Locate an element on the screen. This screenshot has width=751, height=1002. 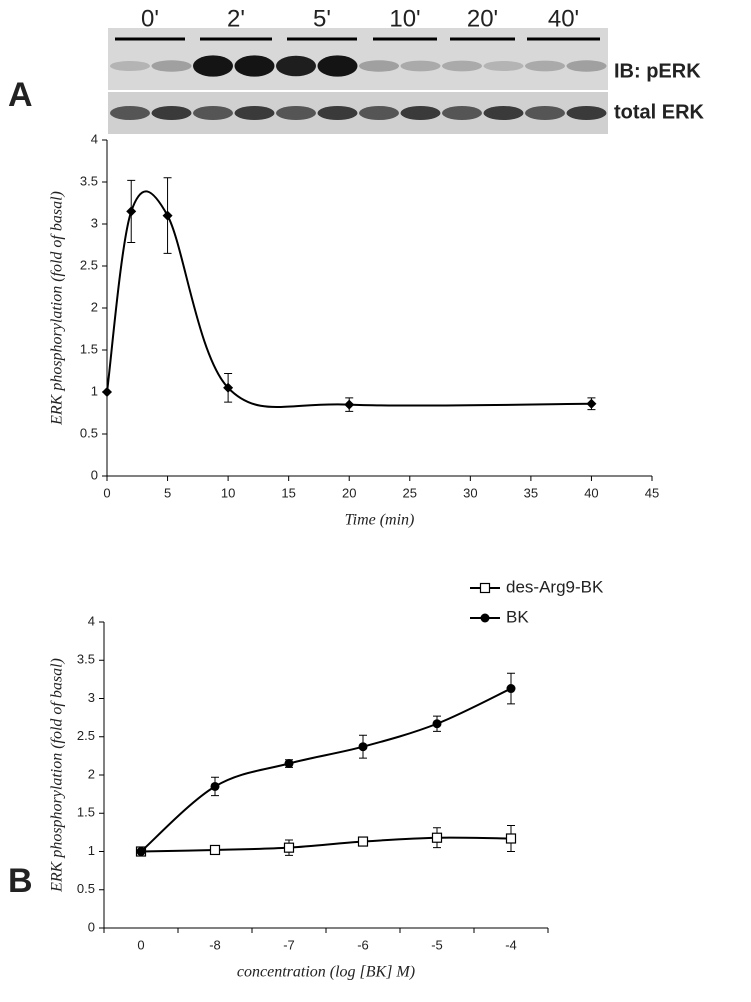
lane-label: 10' is located at coordinates (404, 18).